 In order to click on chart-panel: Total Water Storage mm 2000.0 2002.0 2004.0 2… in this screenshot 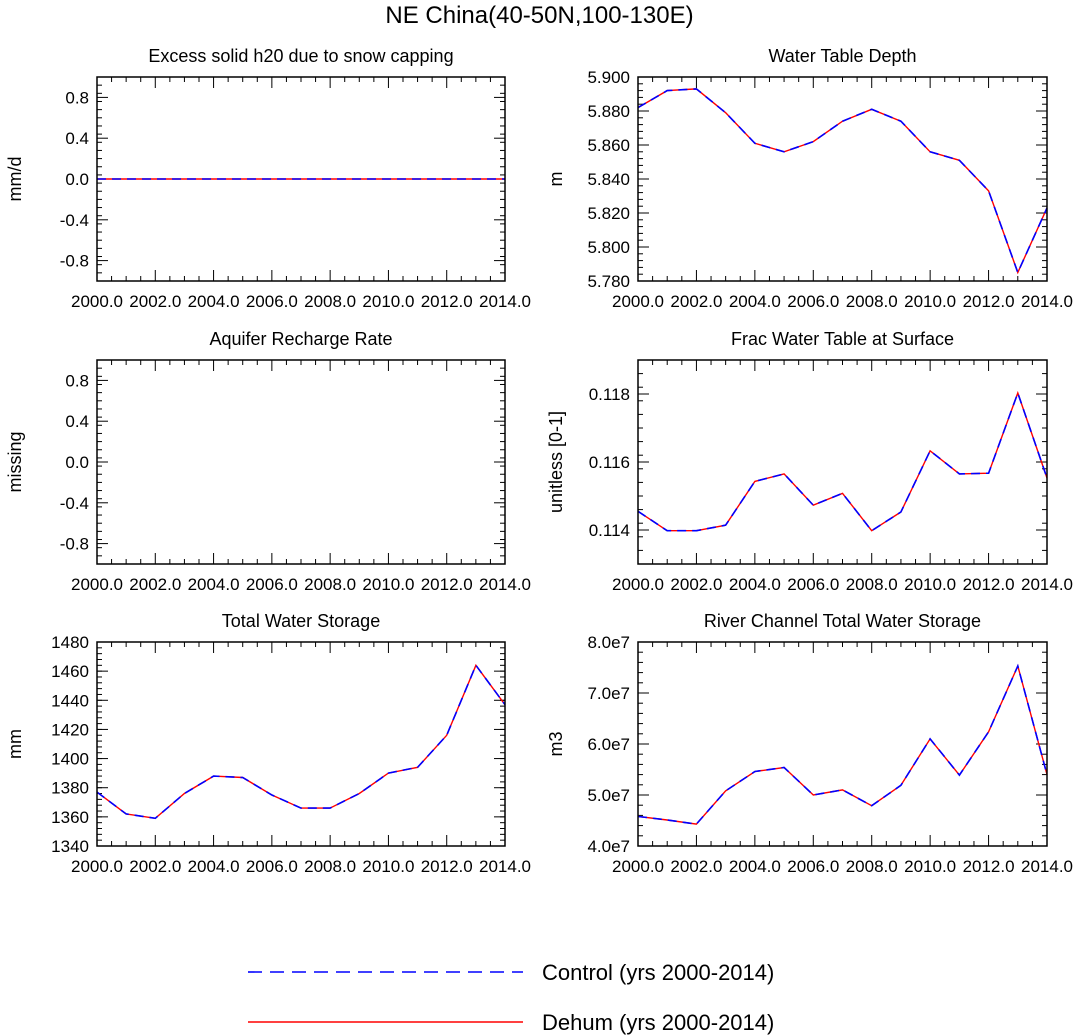, I will do `click(268, 743)`.